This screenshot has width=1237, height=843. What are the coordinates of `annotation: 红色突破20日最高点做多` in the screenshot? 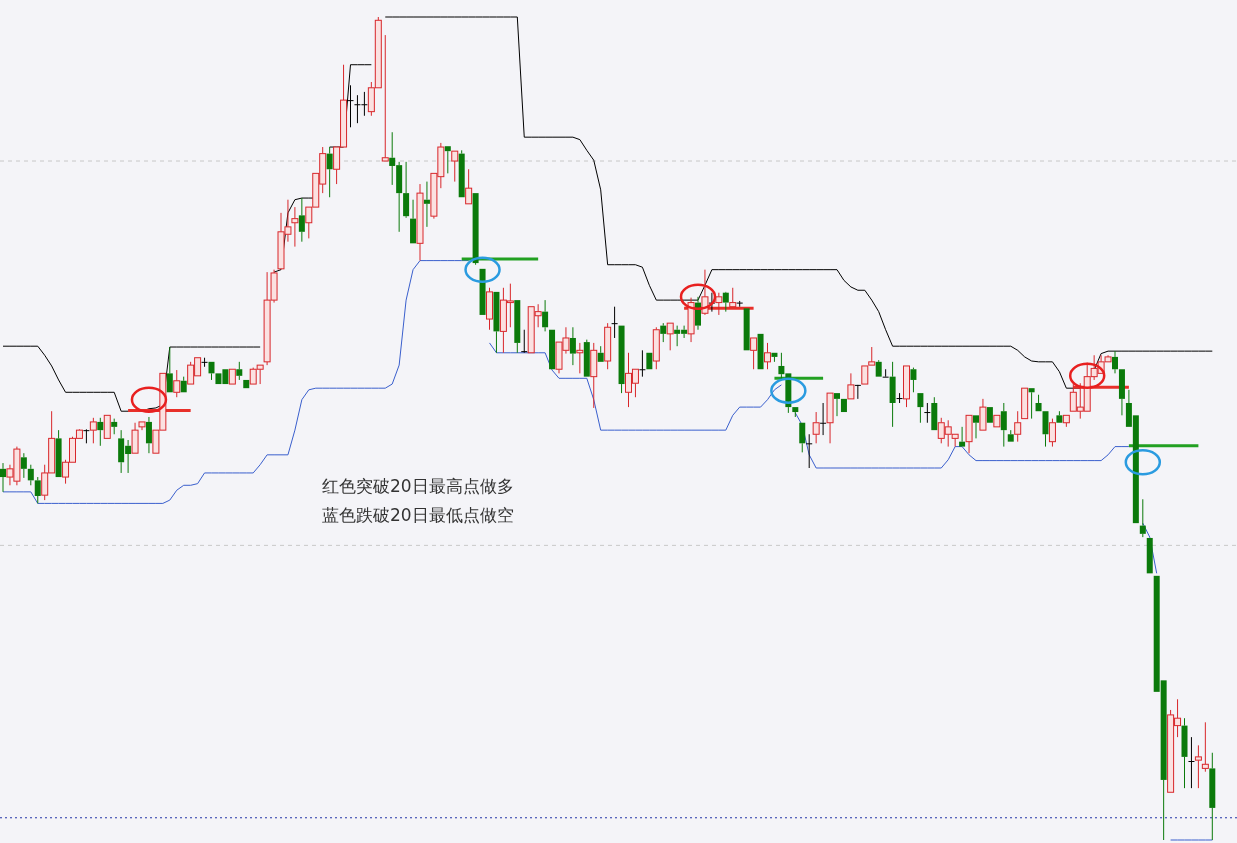 It's located at (418, 486).